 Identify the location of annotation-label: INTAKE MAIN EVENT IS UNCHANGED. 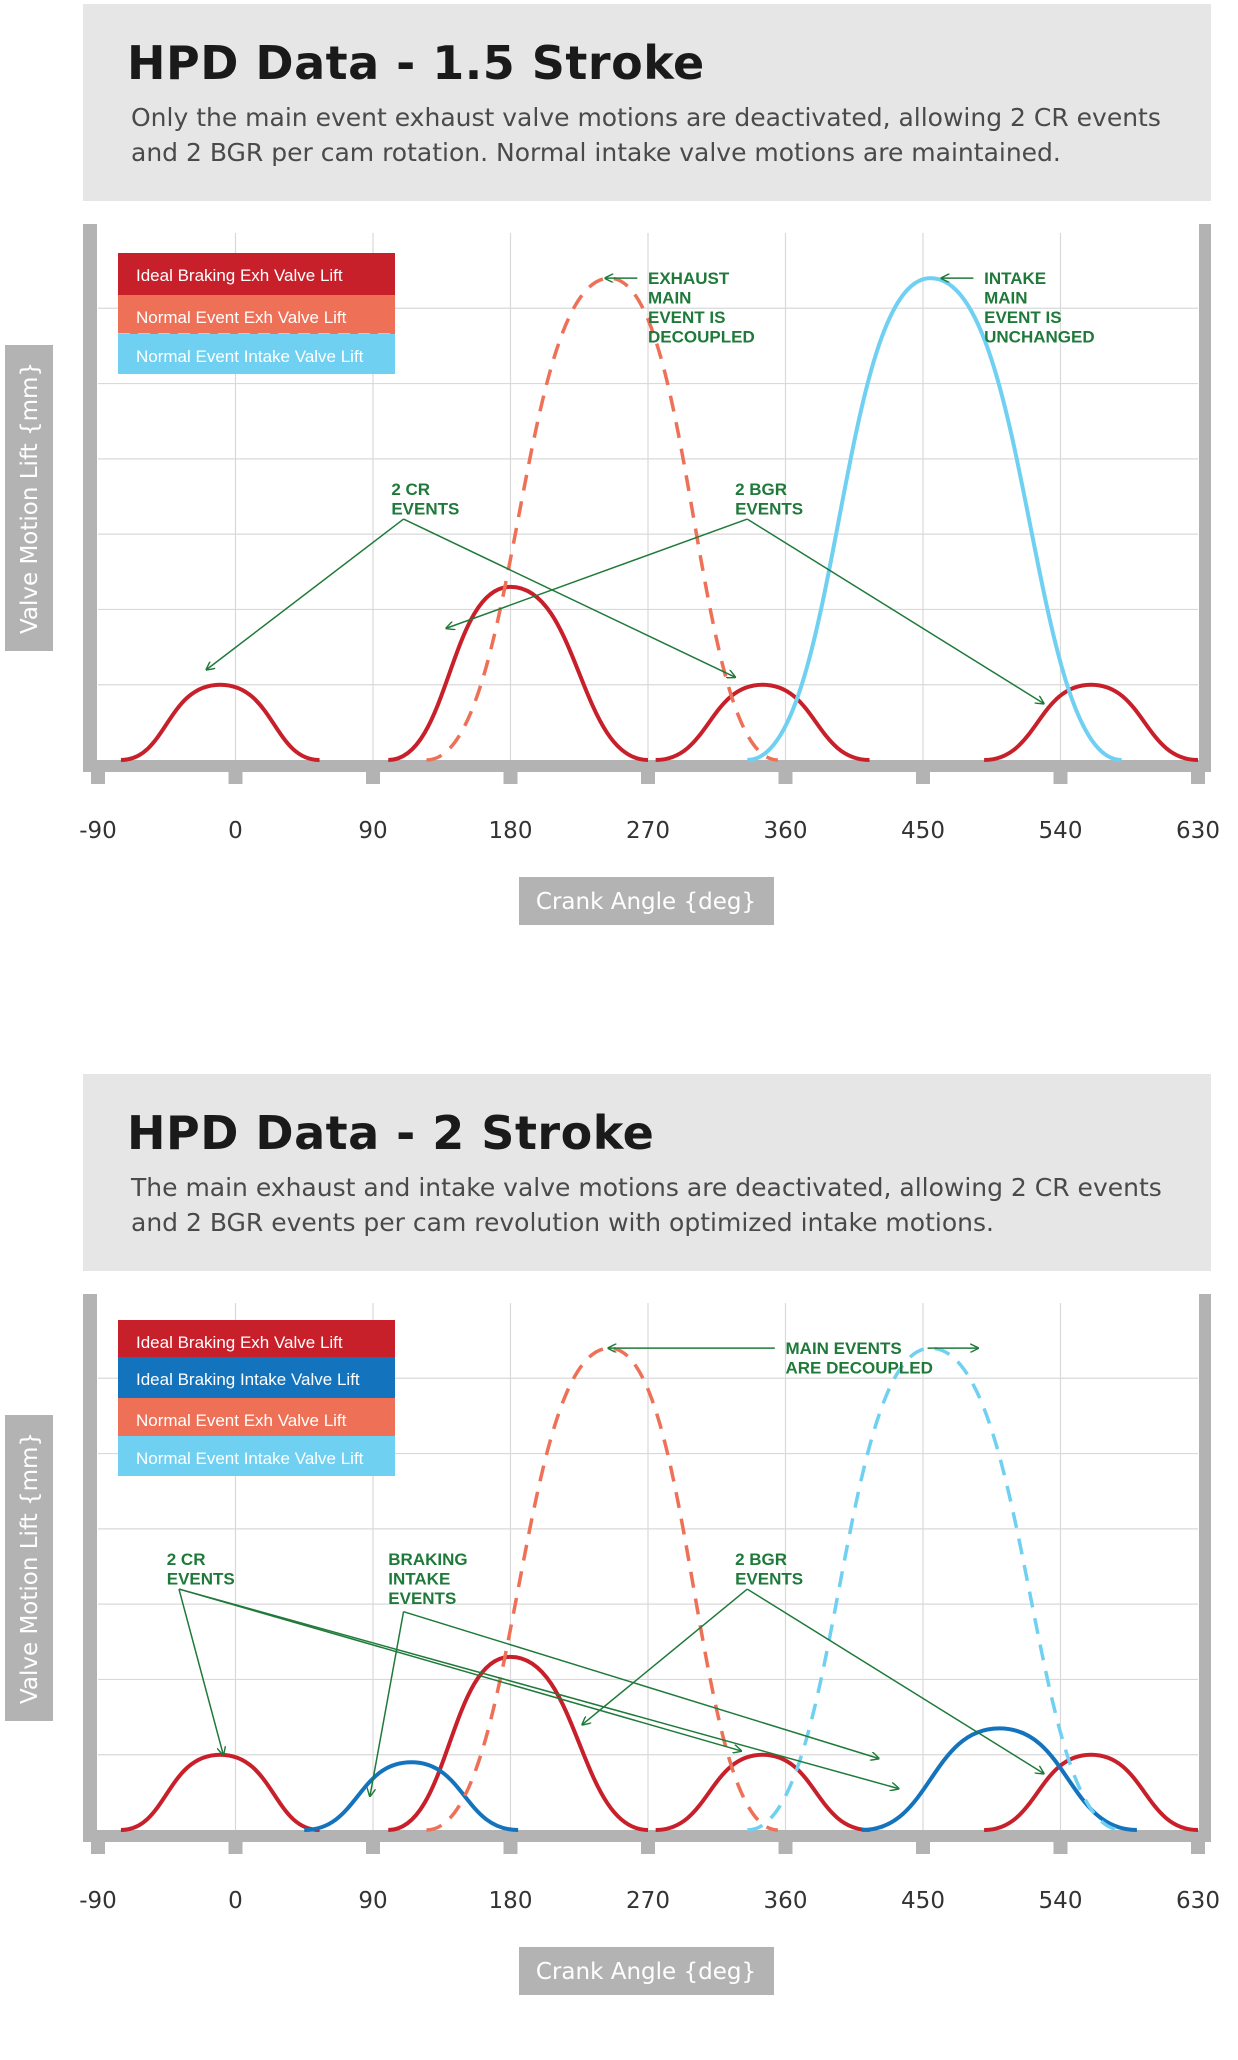
(1039, 308).